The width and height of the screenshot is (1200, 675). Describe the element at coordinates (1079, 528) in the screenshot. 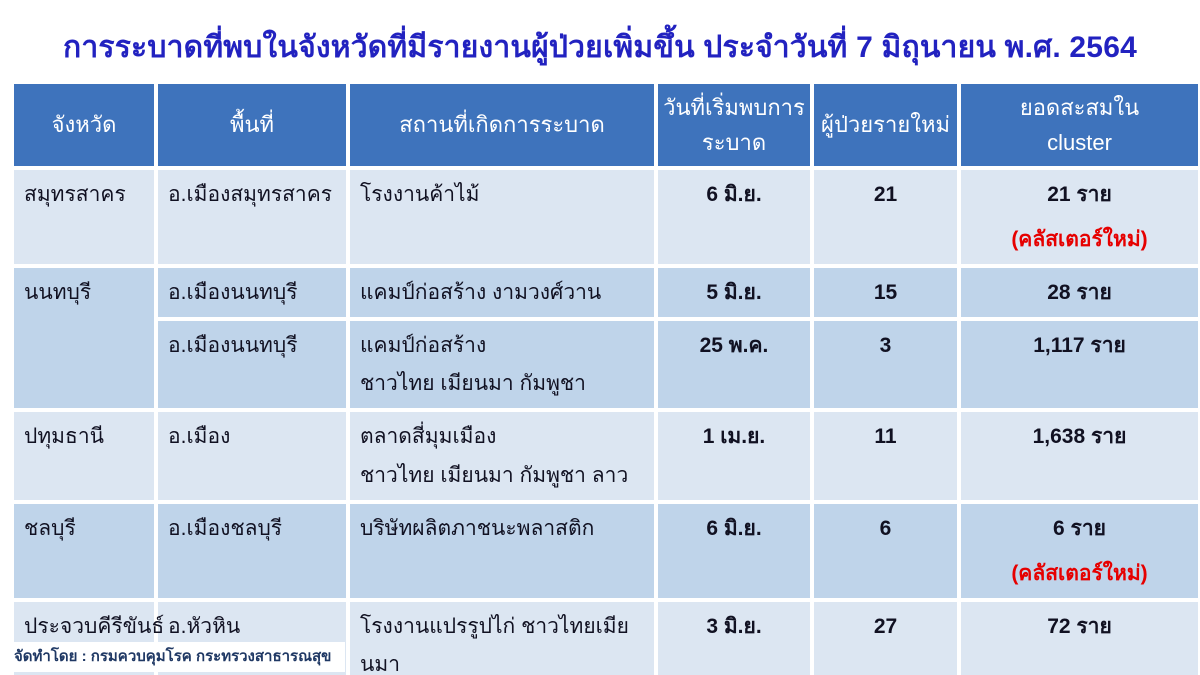

I see `total-value: 6 ราย` at that location.